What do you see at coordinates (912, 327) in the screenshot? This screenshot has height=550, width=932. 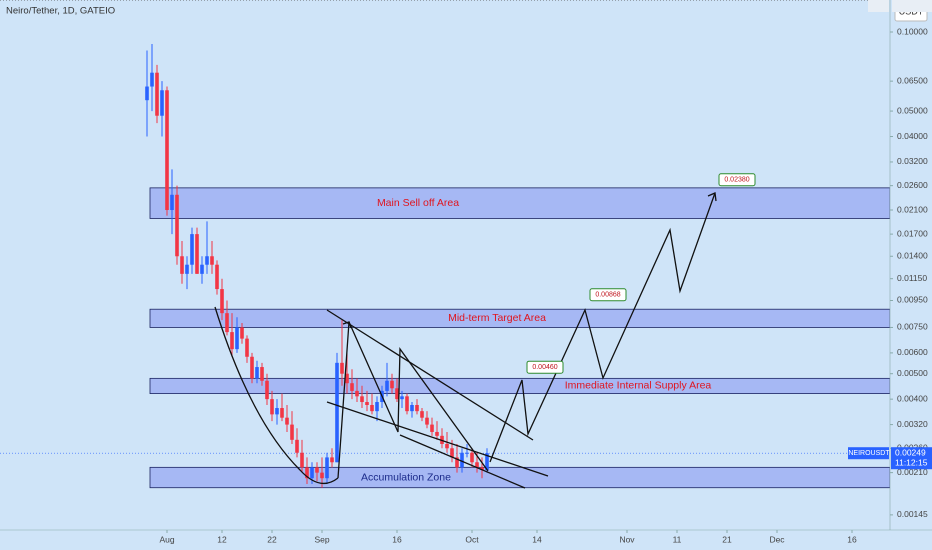 I see `y-tick-label: 0.00750` at bounding box center [912, 327].